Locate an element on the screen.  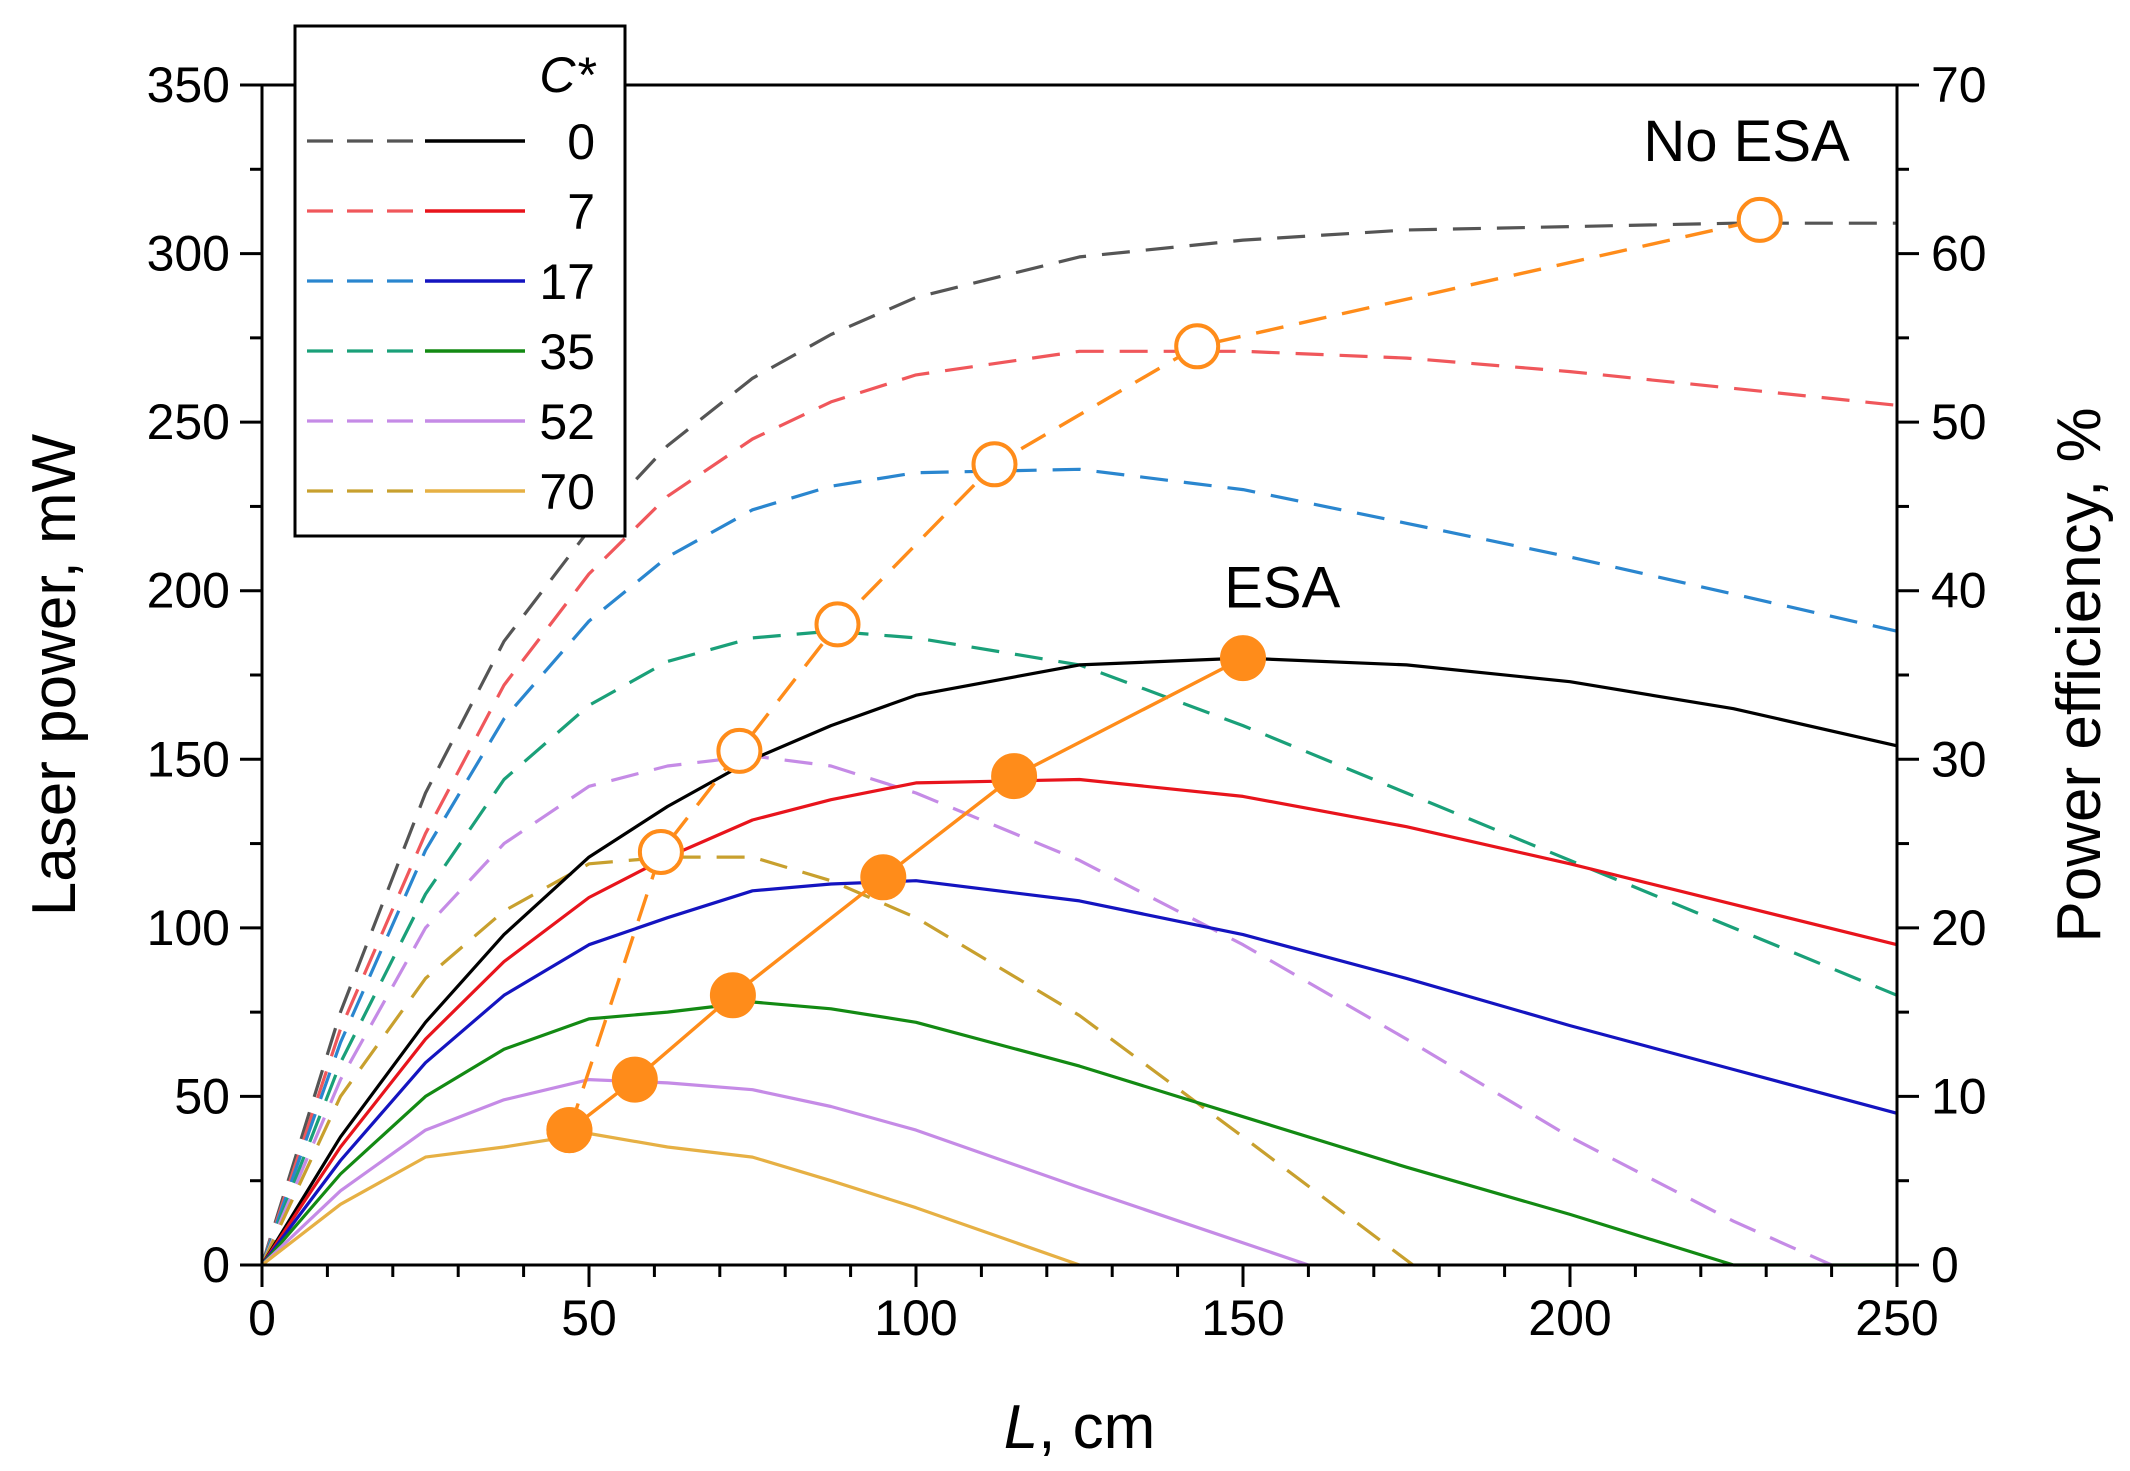
y-left-tick-label: 350 is located at coordinates (188, 85).